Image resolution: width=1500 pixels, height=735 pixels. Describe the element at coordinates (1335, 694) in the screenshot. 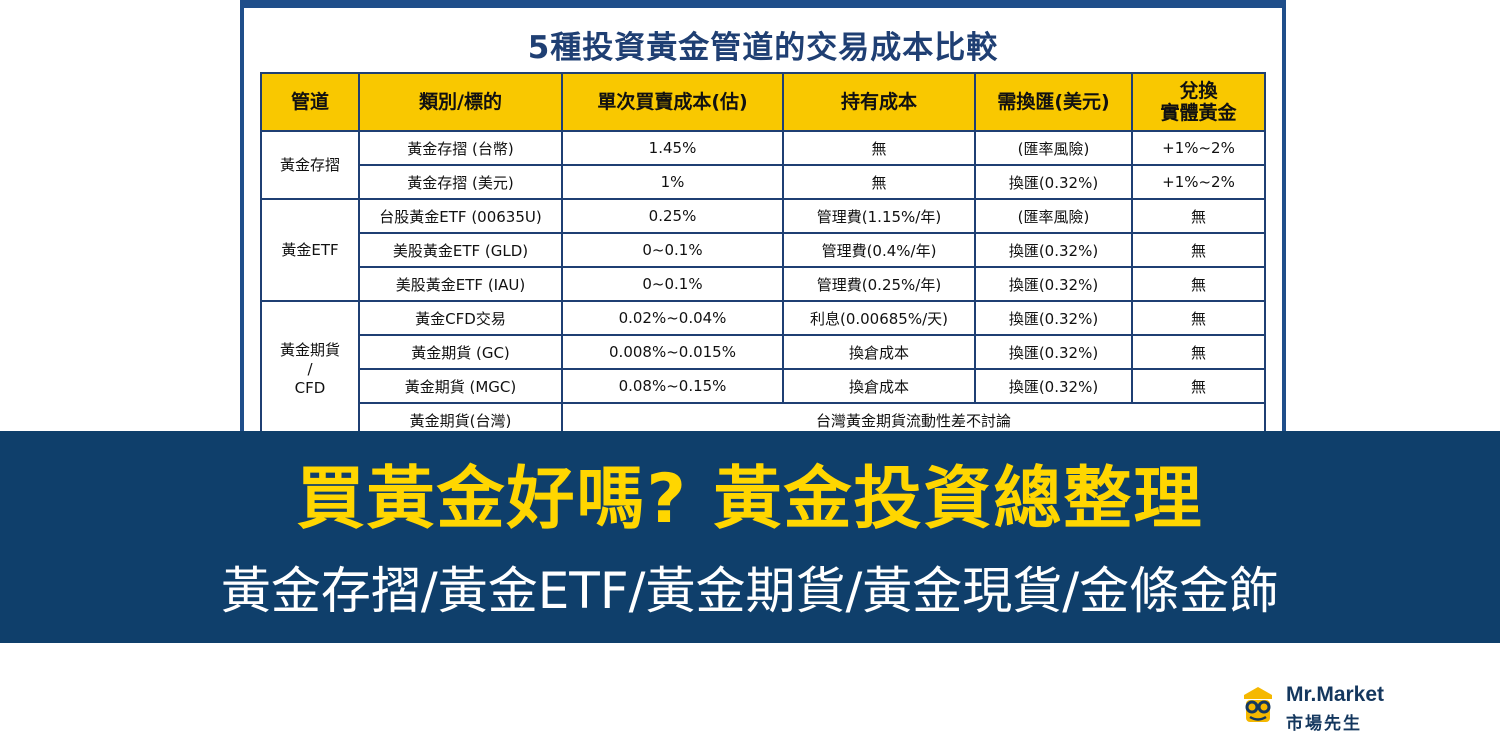

I see `logo-name-en: Mr.Market` at that location.